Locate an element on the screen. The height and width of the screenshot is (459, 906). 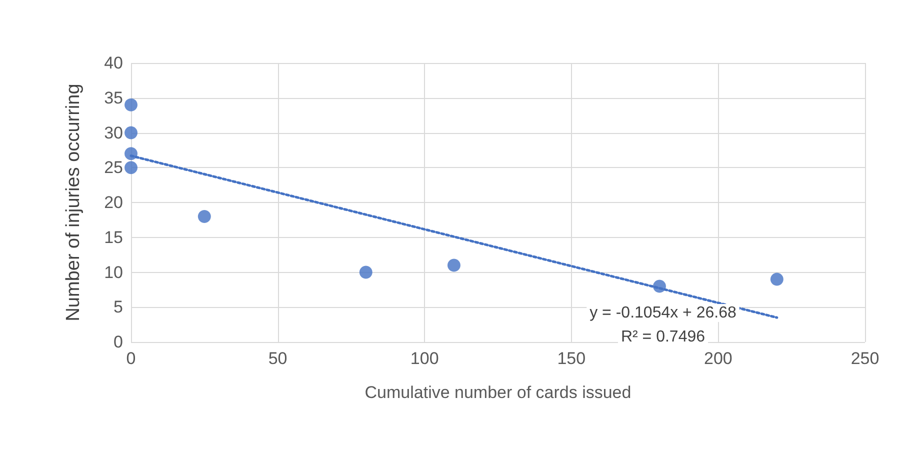
y-tick-label: 20 is located at coordinates (113, 202).